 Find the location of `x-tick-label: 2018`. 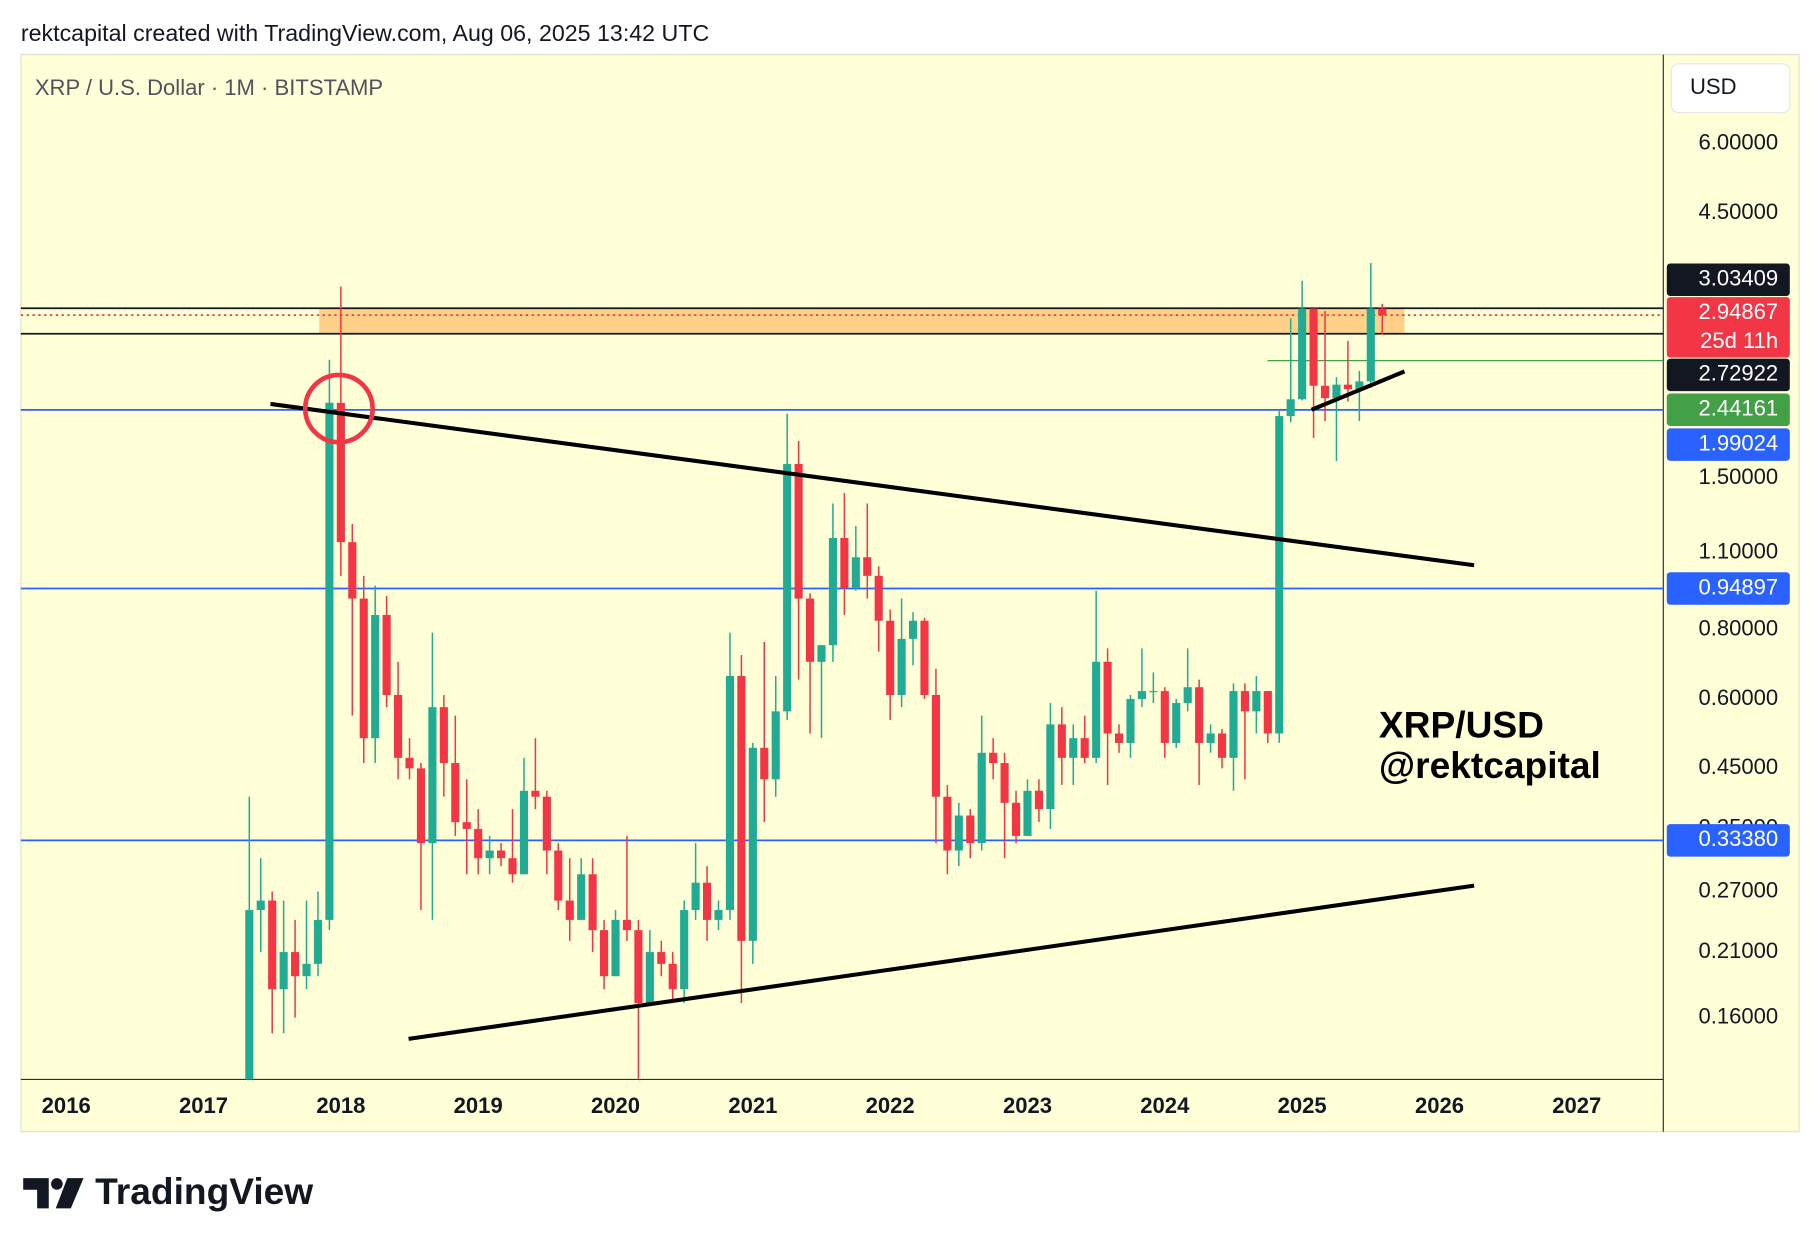

x-tick-label: 2018 is located at coordinates (340, 1105).